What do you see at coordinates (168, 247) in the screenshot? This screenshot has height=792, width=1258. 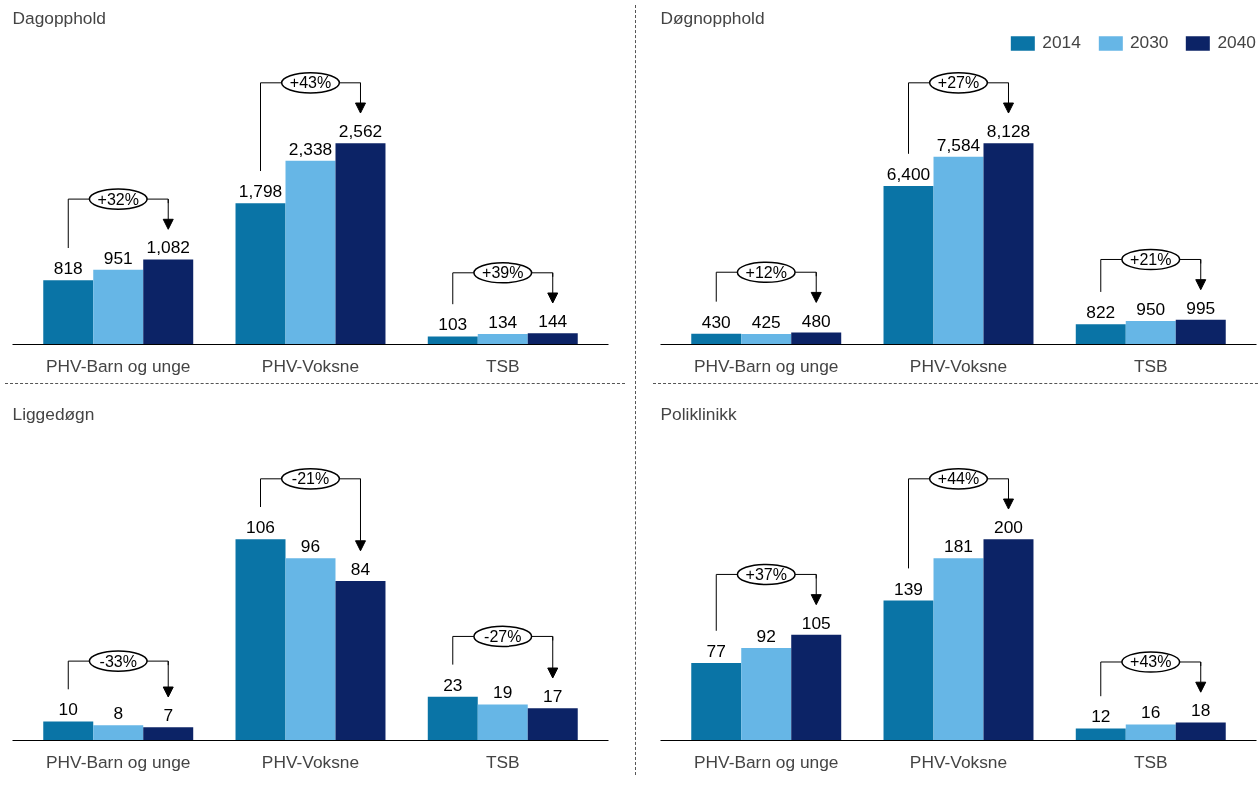 I see `data-label: 1,082` at bounding box center [168, 247].